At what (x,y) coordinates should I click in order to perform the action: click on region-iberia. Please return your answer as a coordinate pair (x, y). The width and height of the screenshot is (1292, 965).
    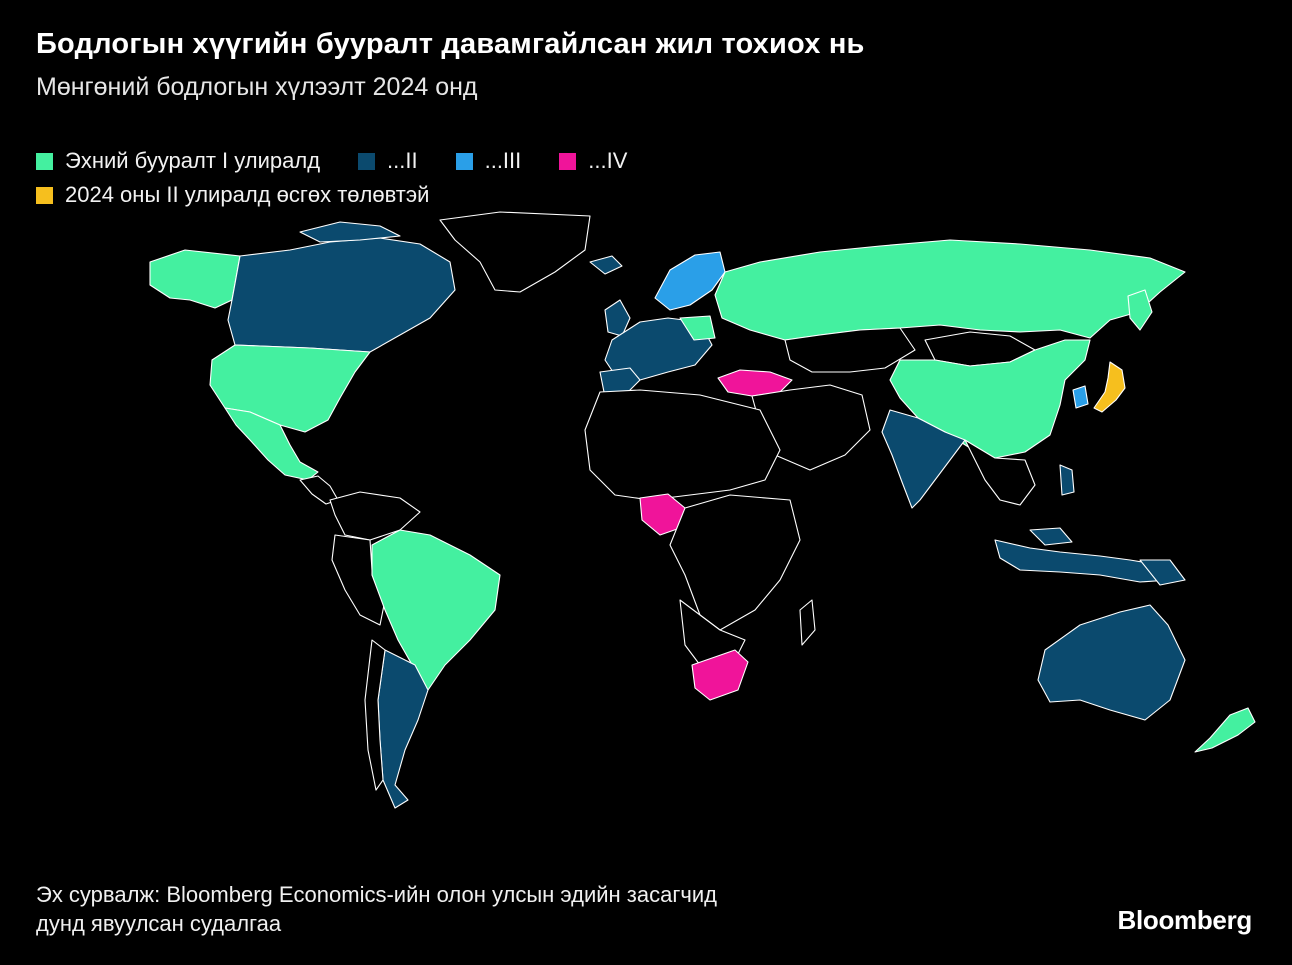
    Looking at the image, I should click on (620, 380).